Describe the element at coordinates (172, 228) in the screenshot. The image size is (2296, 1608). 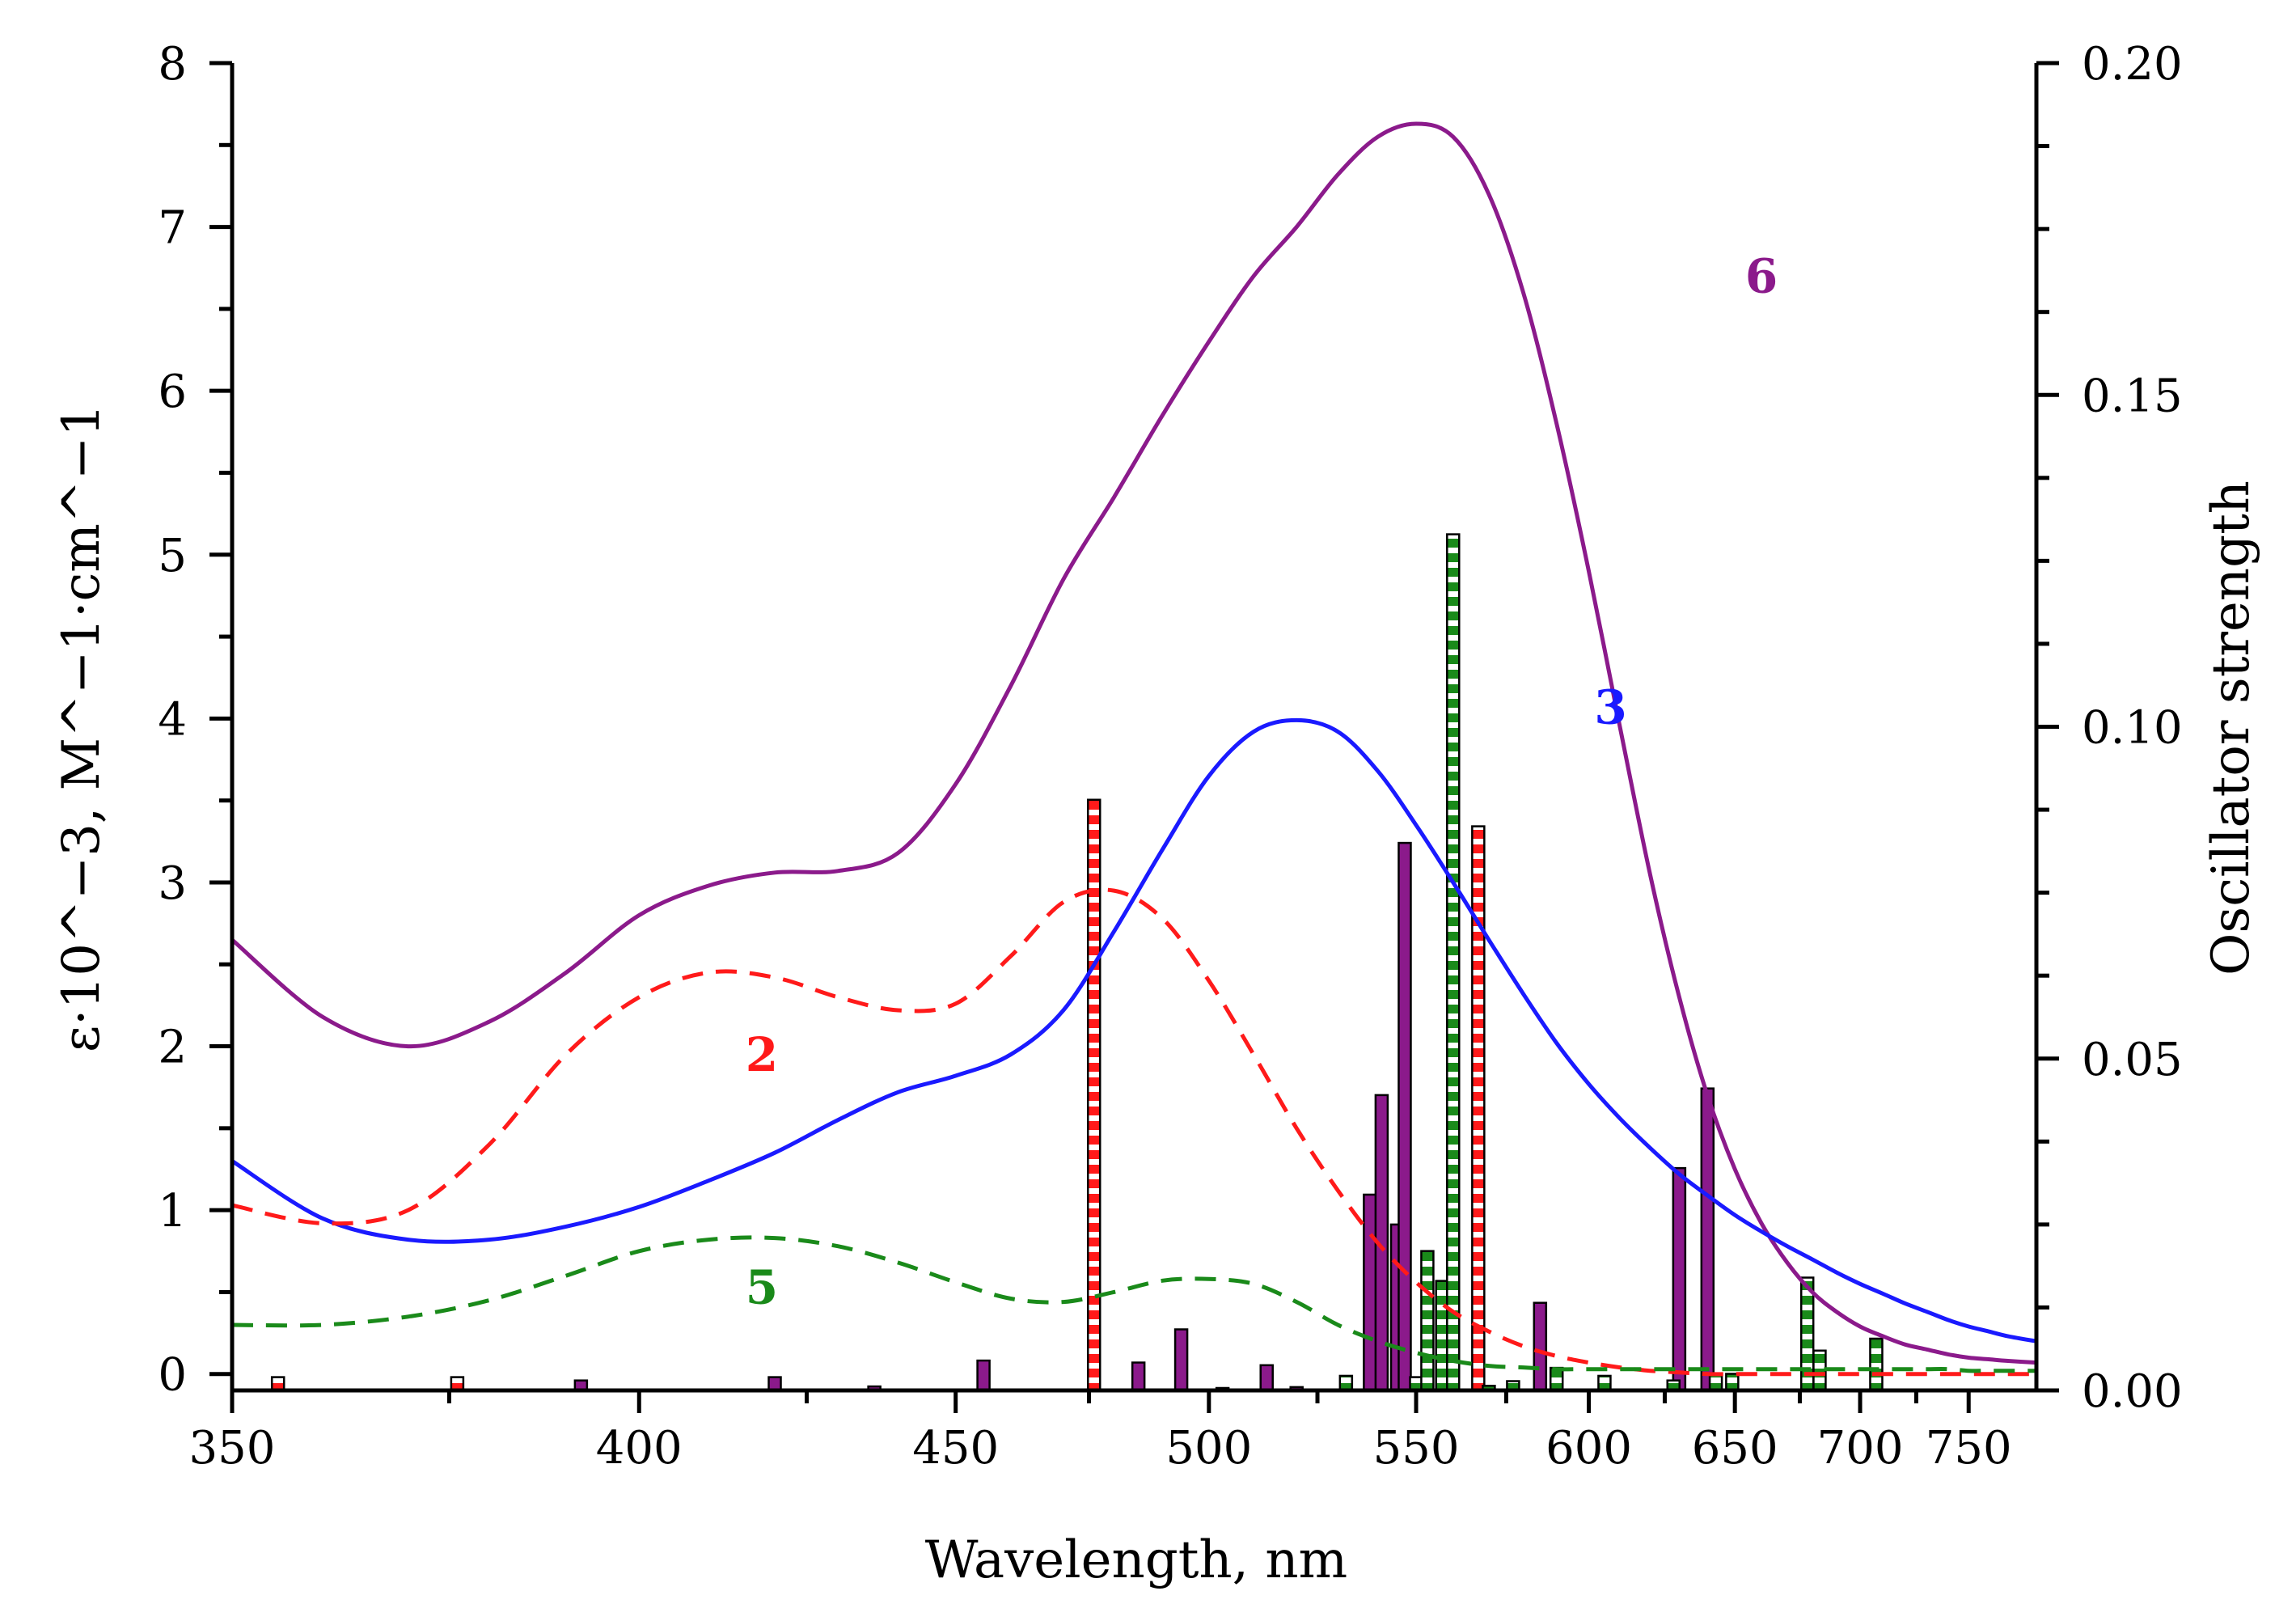
I see `y-left-tick-label-7: 7` at that location.